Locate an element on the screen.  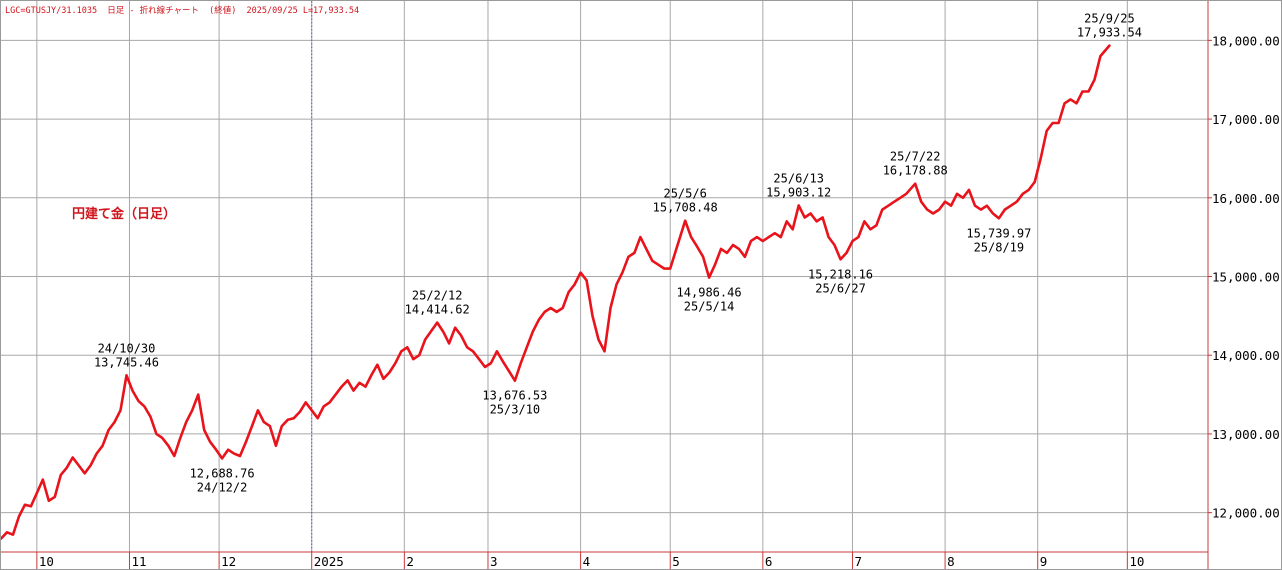
annotation-date: 25/2/12 is located at coordinates (437, 296).